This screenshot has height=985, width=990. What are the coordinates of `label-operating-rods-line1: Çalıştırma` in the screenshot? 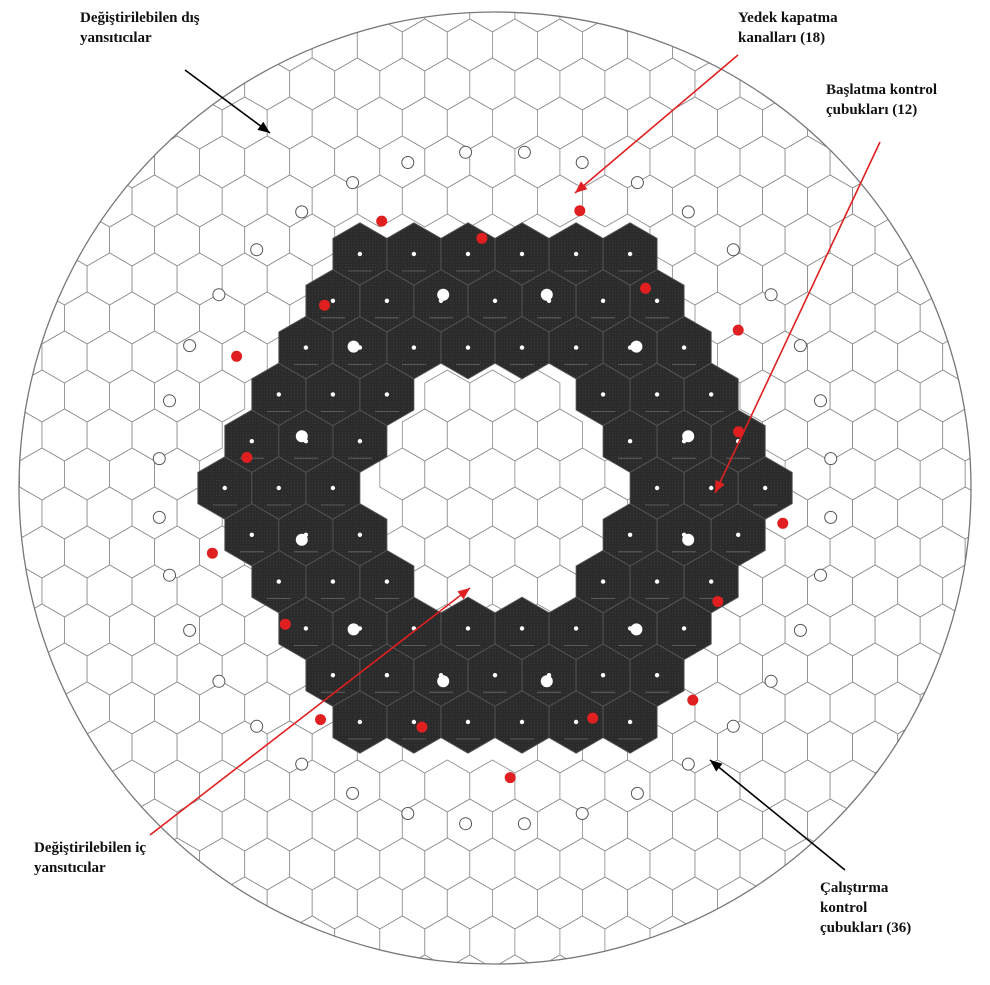 It's located at (854, 888).